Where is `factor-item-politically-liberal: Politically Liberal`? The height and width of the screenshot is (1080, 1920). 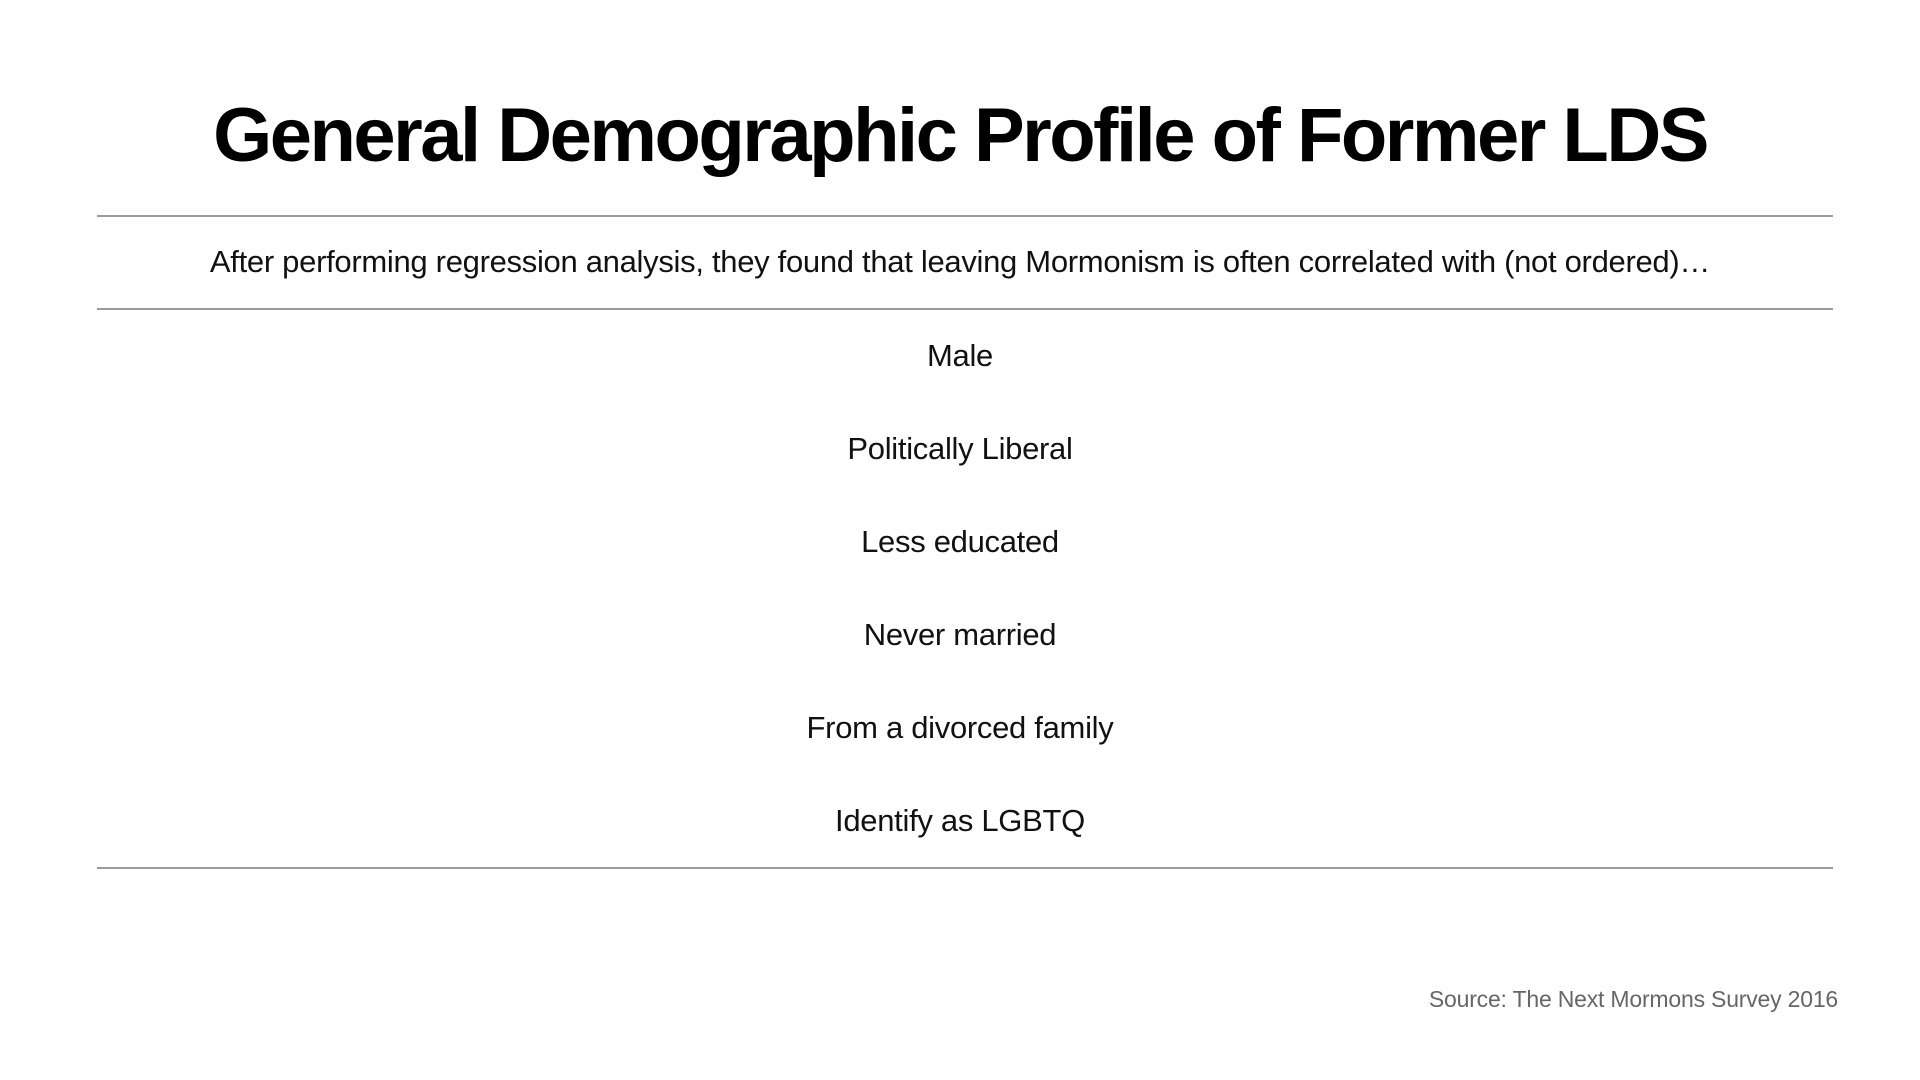
factor-item-politically-liberal: Politically Liberal is located at coordinates (960, 448).